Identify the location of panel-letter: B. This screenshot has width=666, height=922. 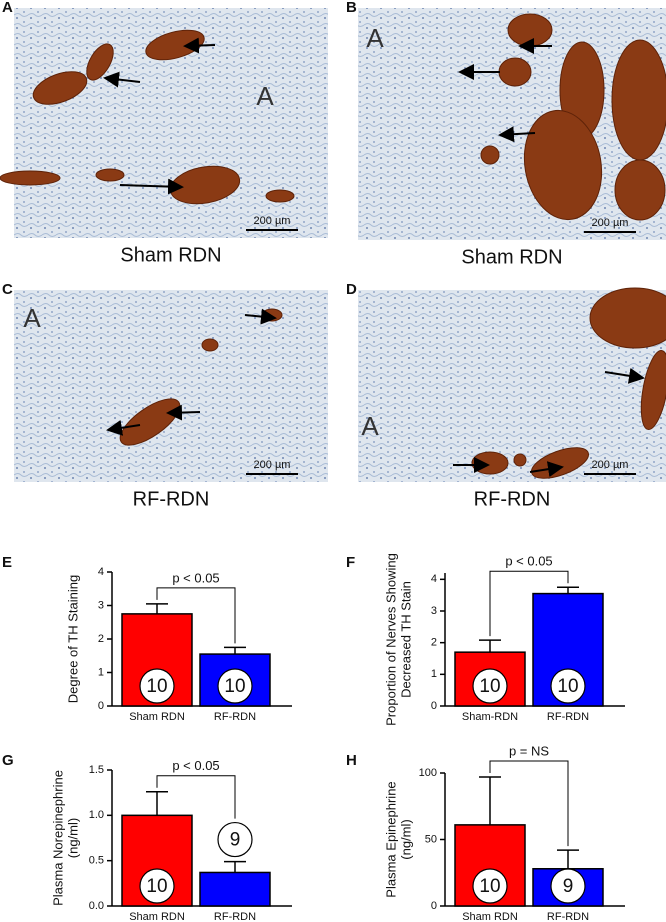
(351, 8).